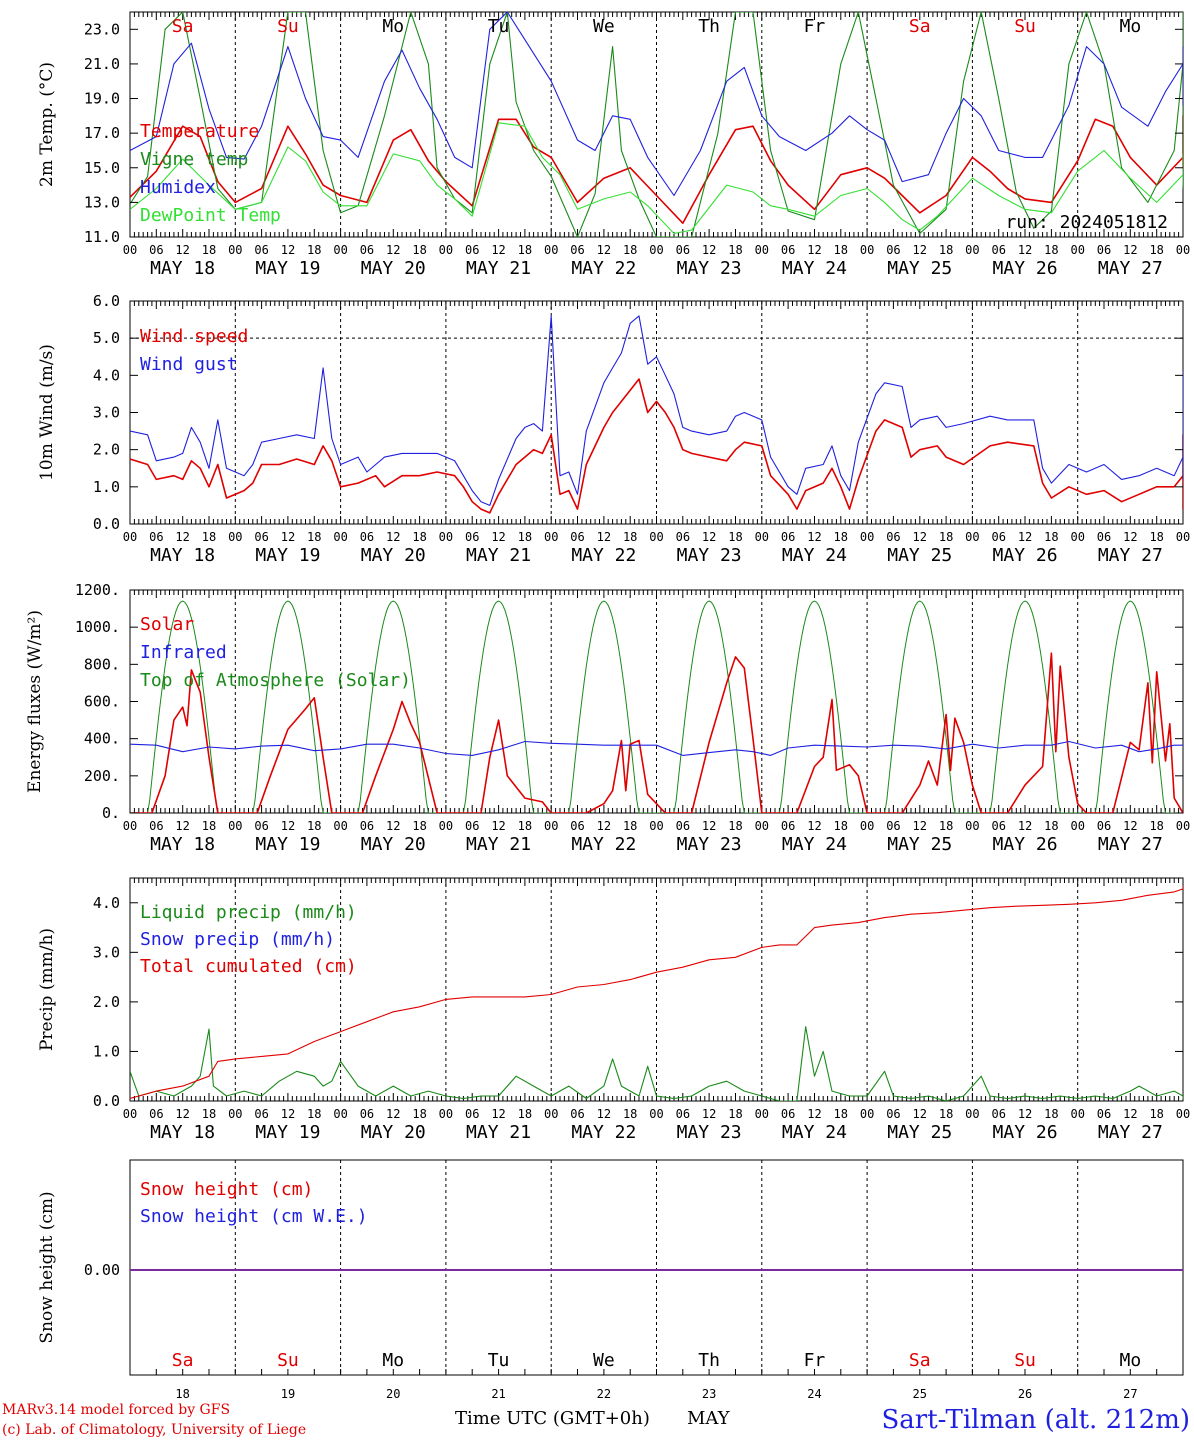  What do you see at coordinates (102, 99) in the screenshot?
I see `y-tick-label: 19.0` at bounding box center [102, 99].